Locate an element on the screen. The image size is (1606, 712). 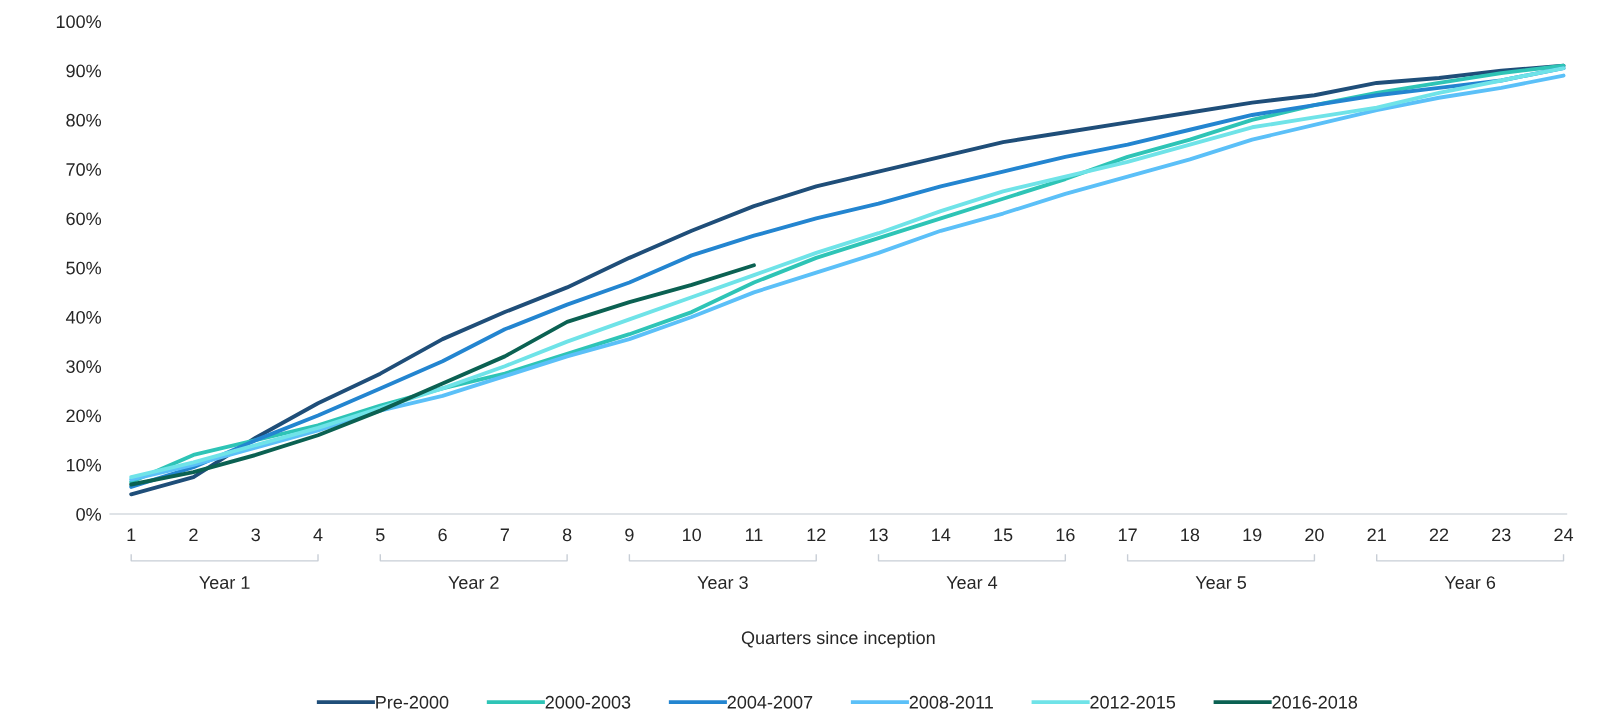
x-tick-label: 5 is located at coordinates (380, 535).